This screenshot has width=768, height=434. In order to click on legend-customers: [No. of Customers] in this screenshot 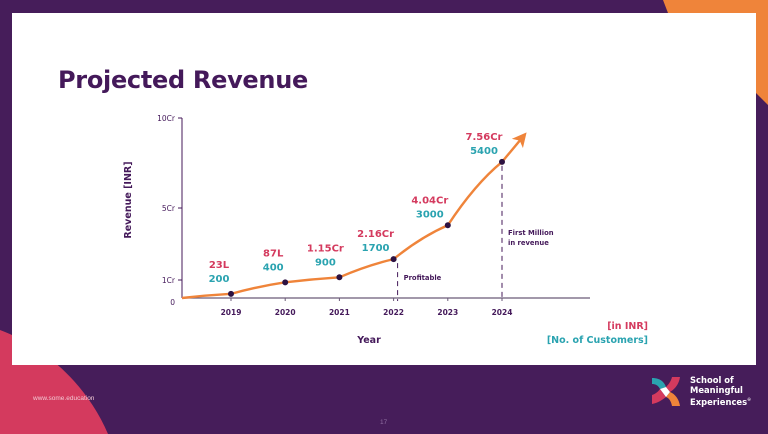, I will do `click(597, 340)`.